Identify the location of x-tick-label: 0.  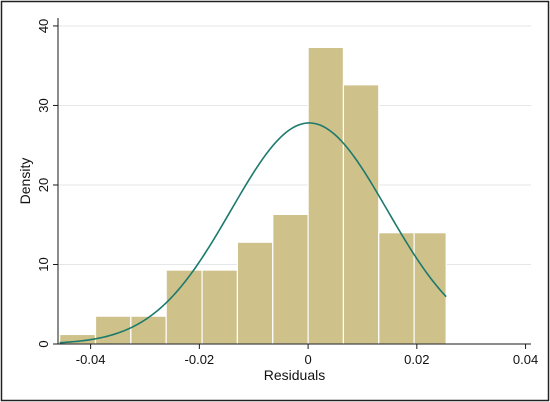
(307, 359).